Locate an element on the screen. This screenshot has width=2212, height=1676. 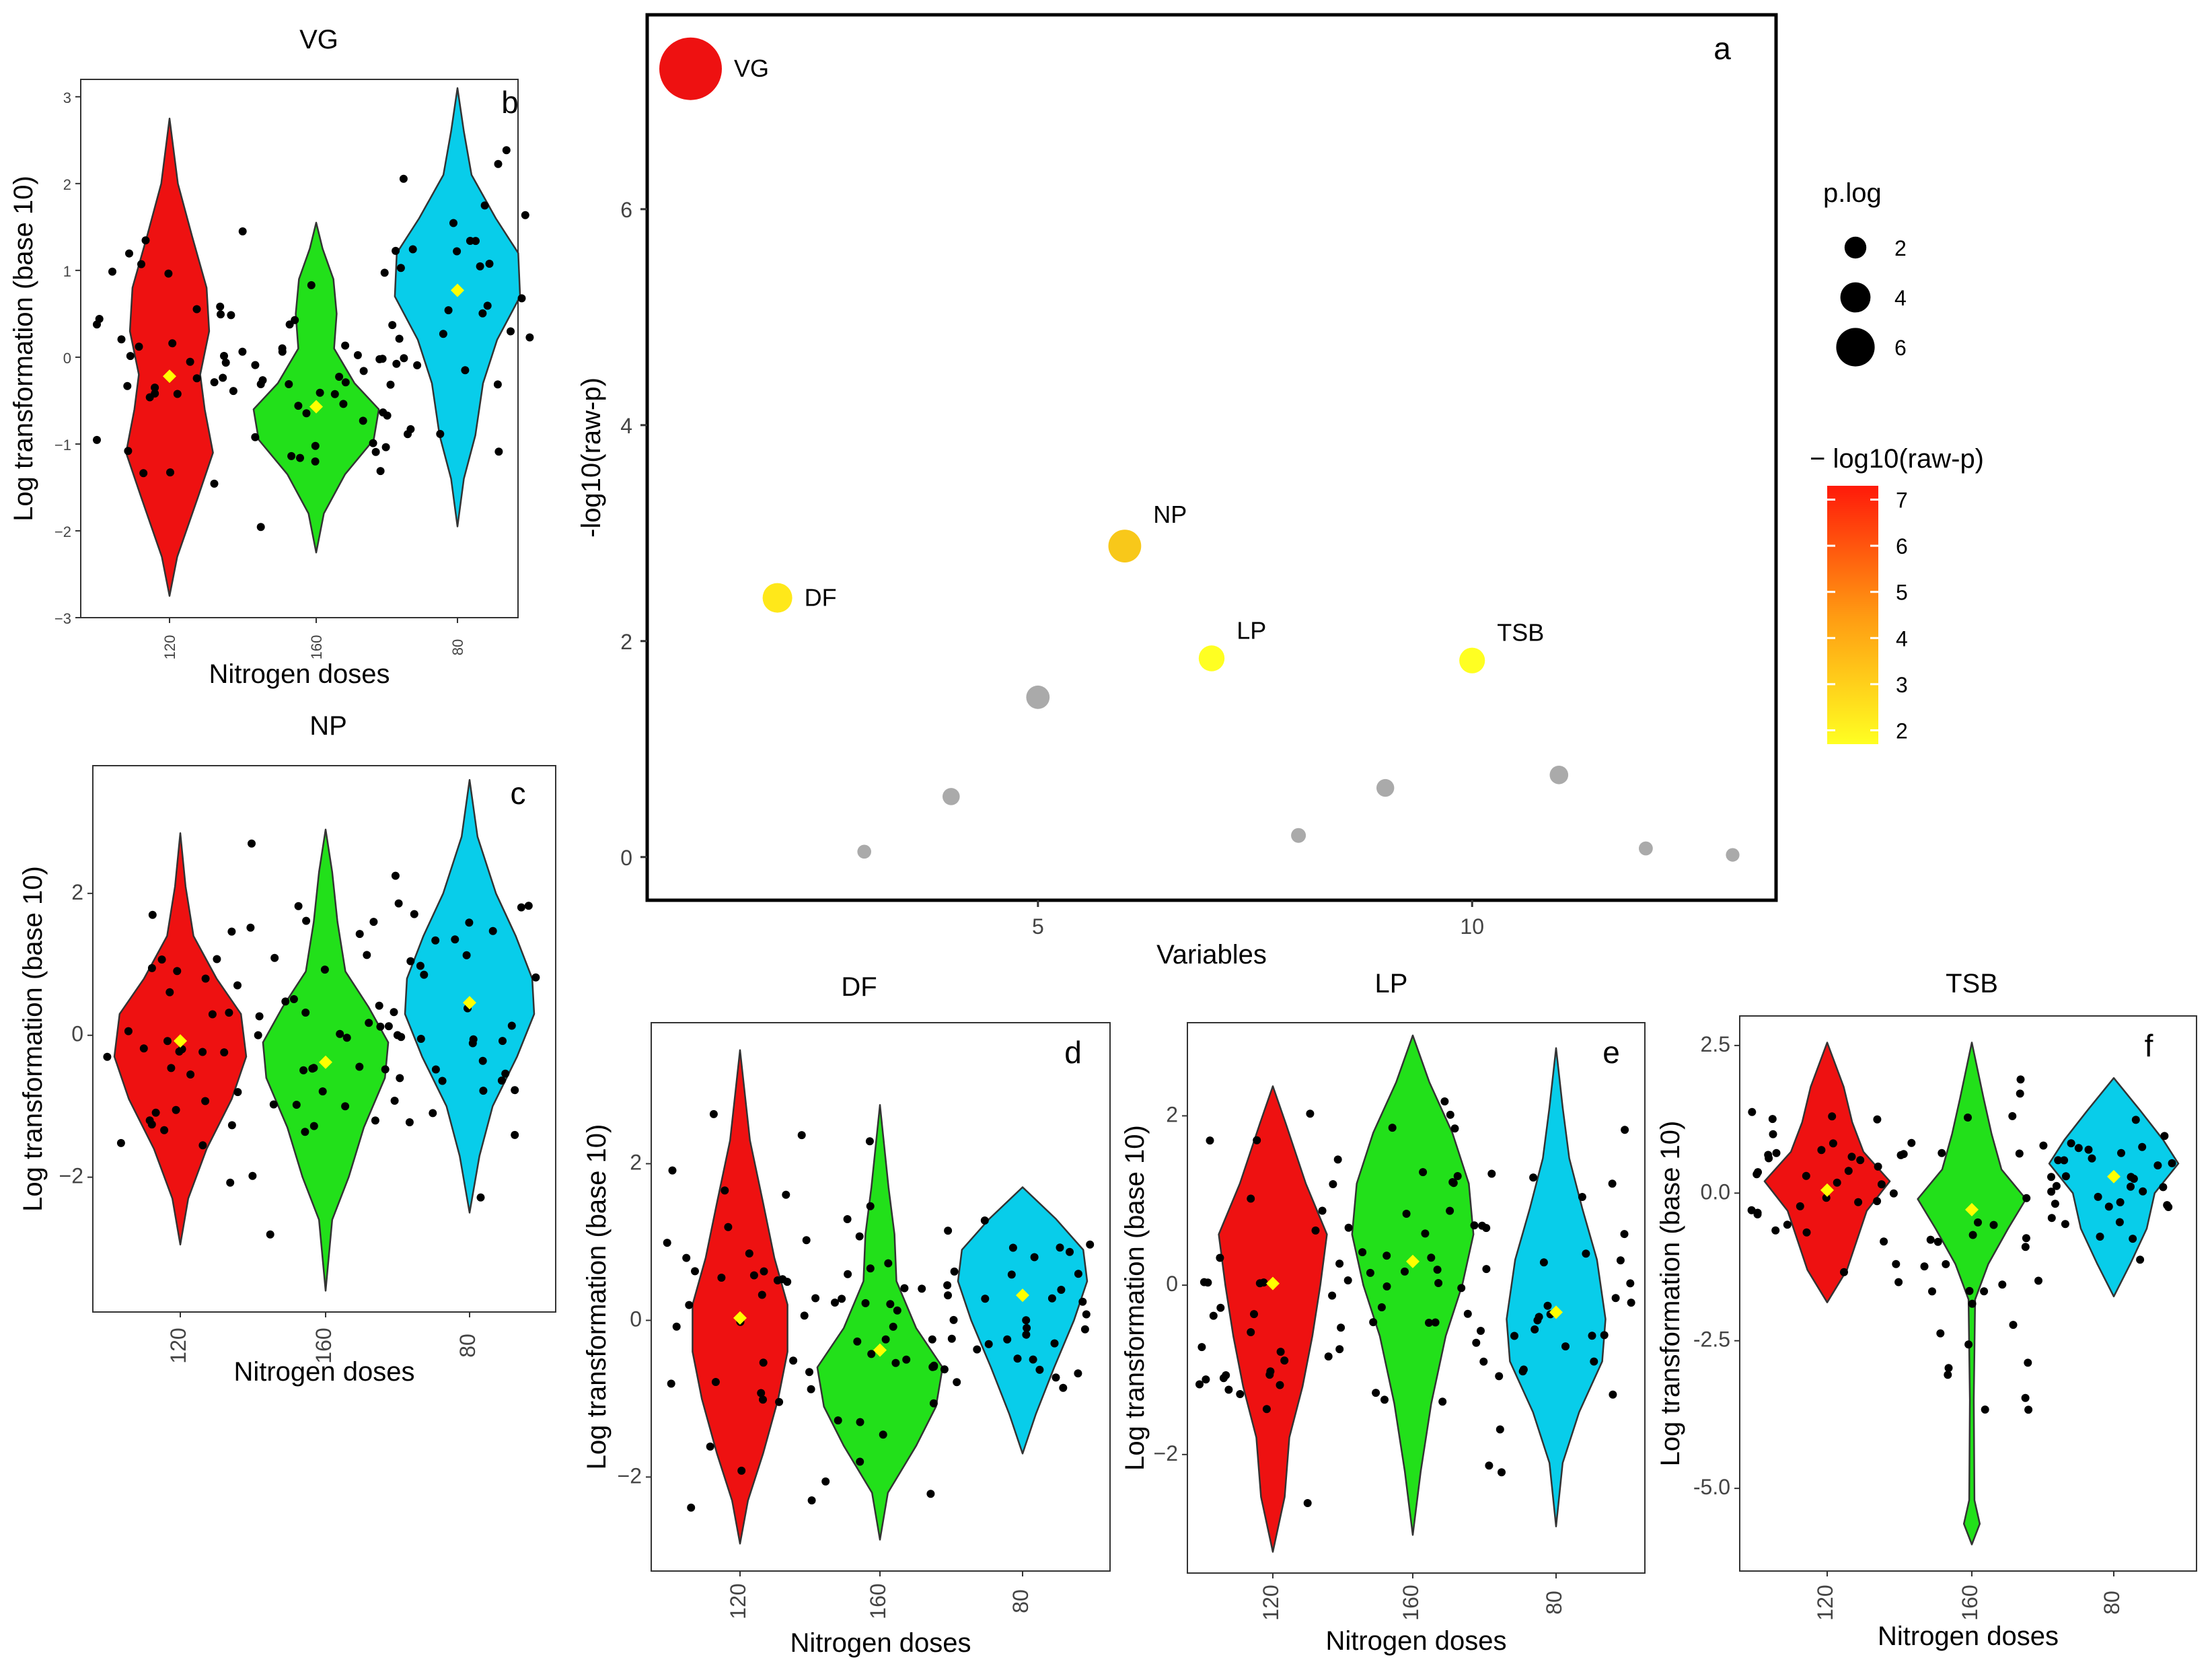
x-tick-label: 160 is located at coordinates (316, 647).